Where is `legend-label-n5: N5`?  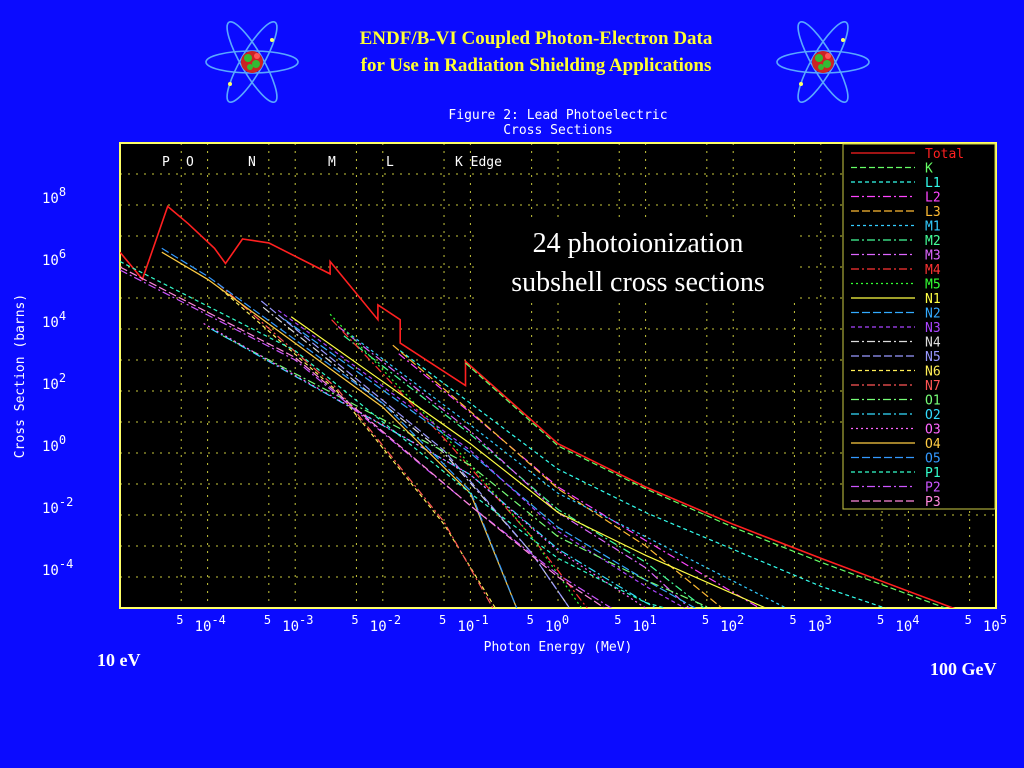
legend-label-n5: N5 is located at coordinates (933, 357).